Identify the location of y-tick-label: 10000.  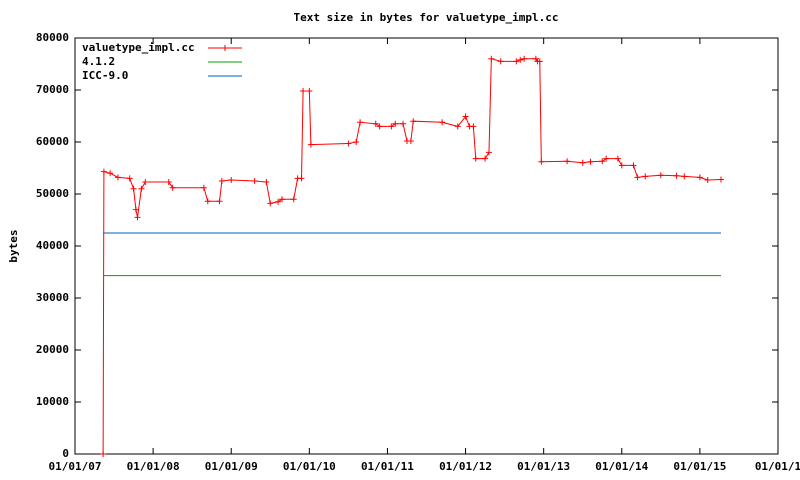
(52, 401).